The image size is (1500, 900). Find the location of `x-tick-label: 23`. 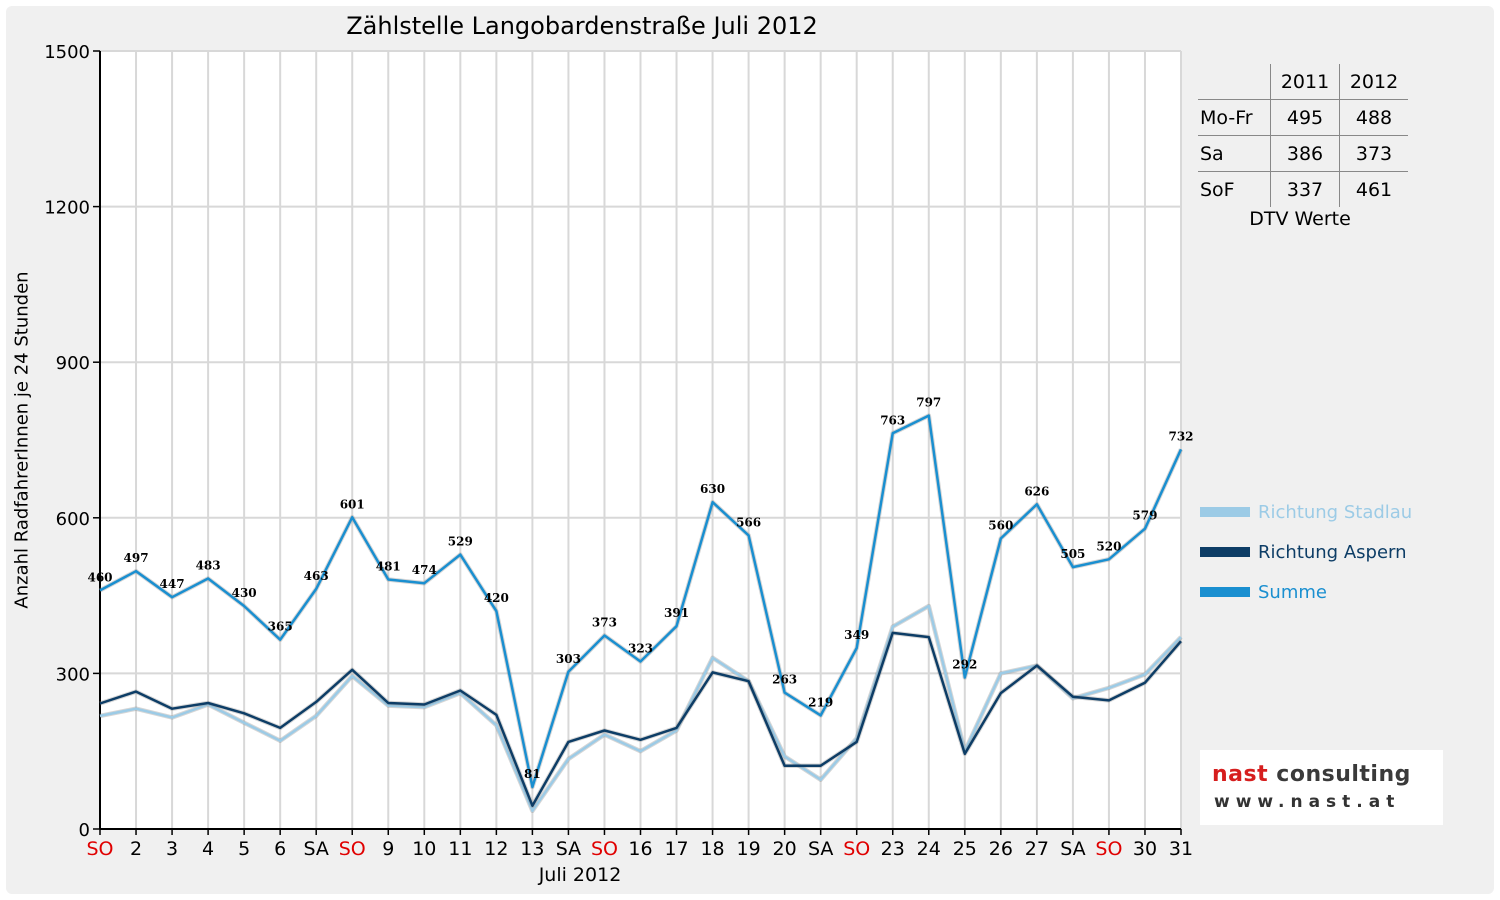

x-tick-label: 23 is located at coordinates (893, 849).